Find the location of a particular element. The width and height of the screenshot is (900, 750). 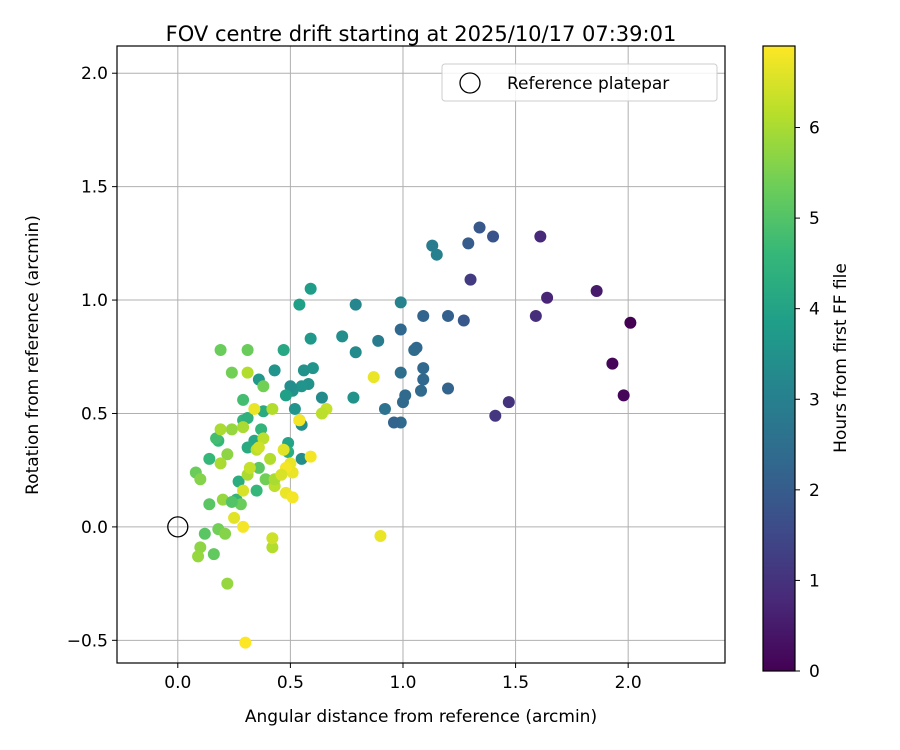

y-tick-label: −0.5 is located at coordinates (87, 641).